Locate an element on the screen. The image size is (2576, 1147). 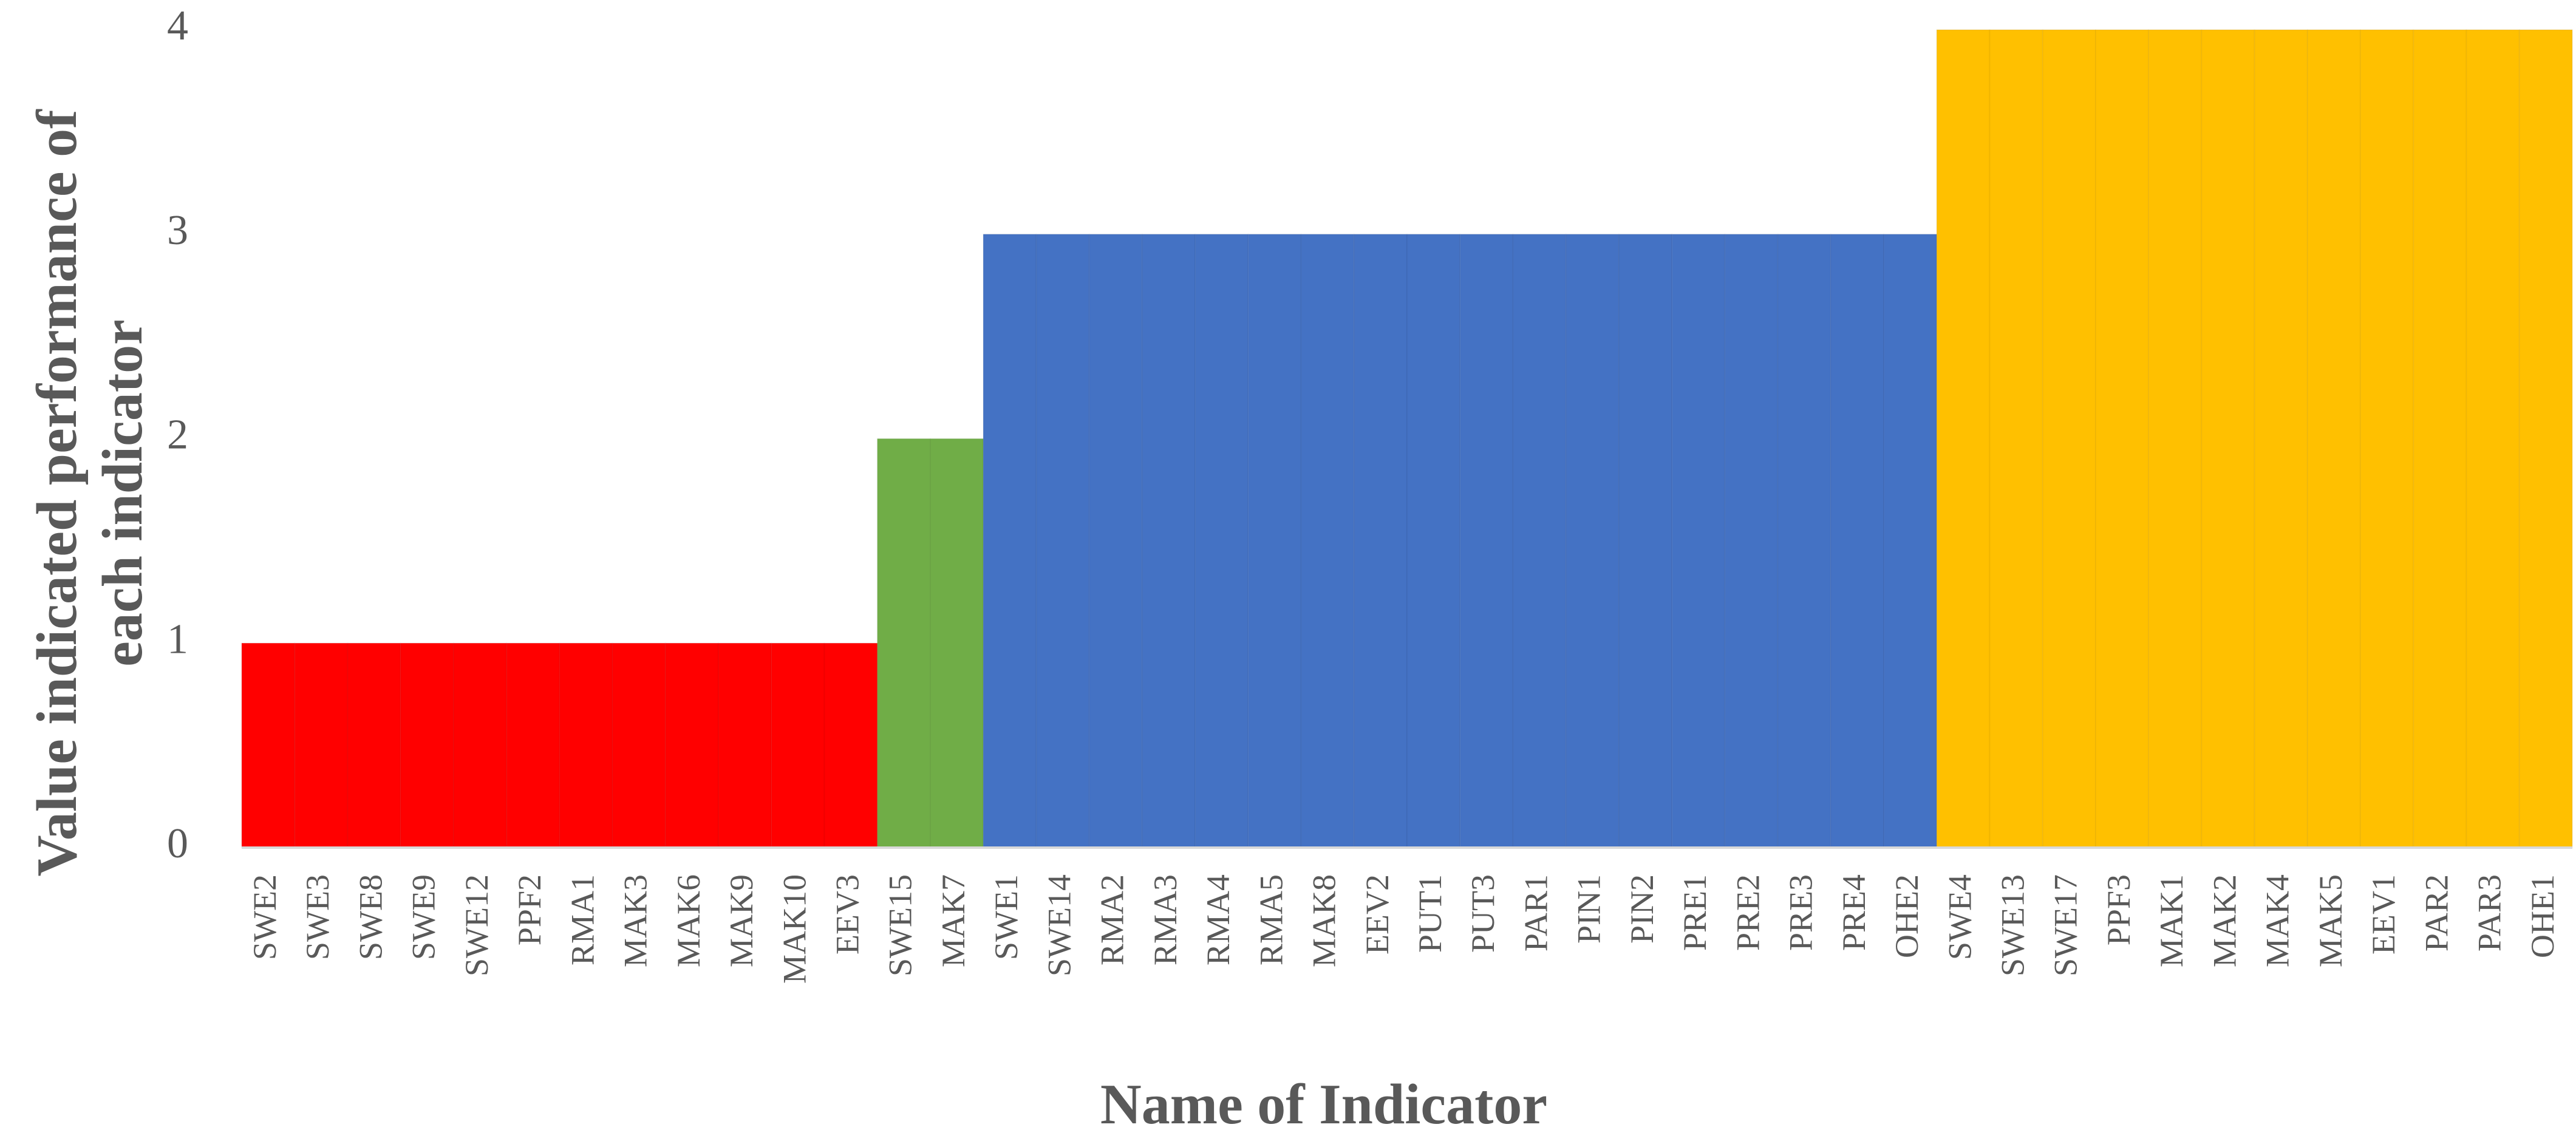
x-tick-label: PUT3 is located at coordinates (1483, 913).